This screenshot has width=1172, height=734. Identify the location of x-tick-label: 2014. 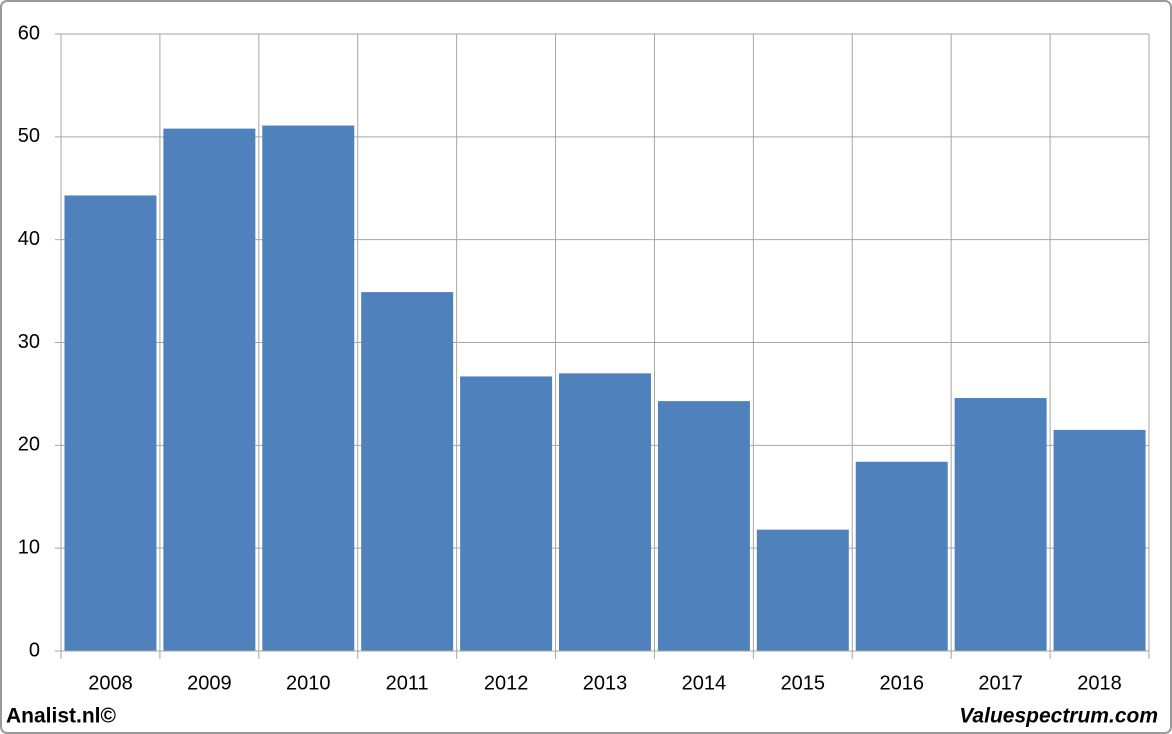
(704, 683).